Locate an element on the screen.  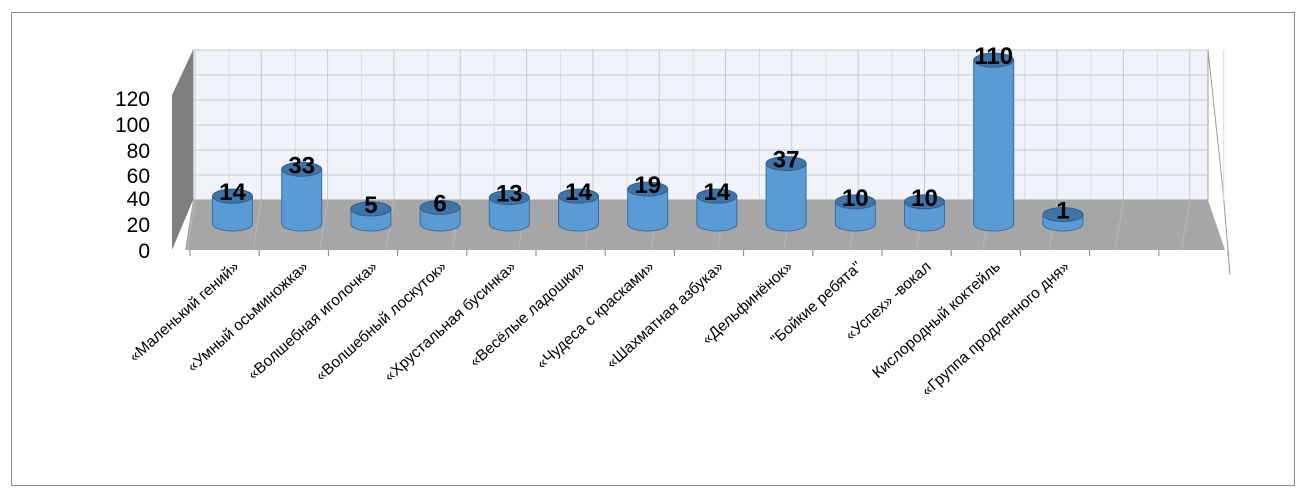
data-label: 110 is located at coordinates (993, 56).